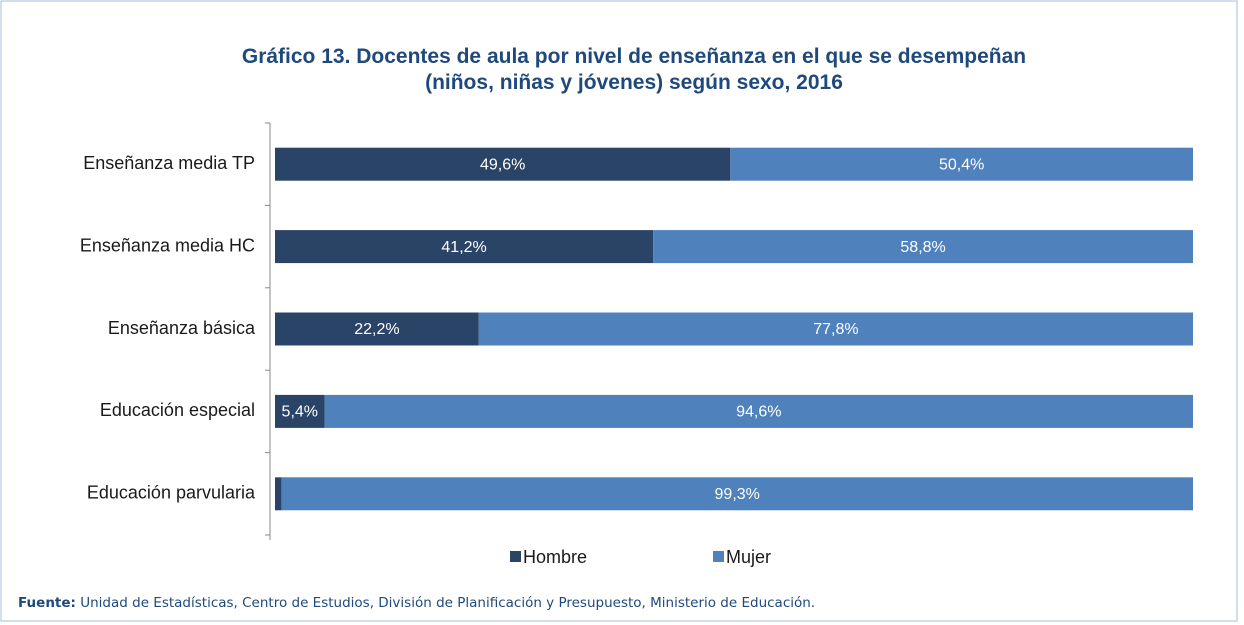 This screenshot has height=625, width=1244. I want to click on data-label: 99,3%, so click(737, 494).